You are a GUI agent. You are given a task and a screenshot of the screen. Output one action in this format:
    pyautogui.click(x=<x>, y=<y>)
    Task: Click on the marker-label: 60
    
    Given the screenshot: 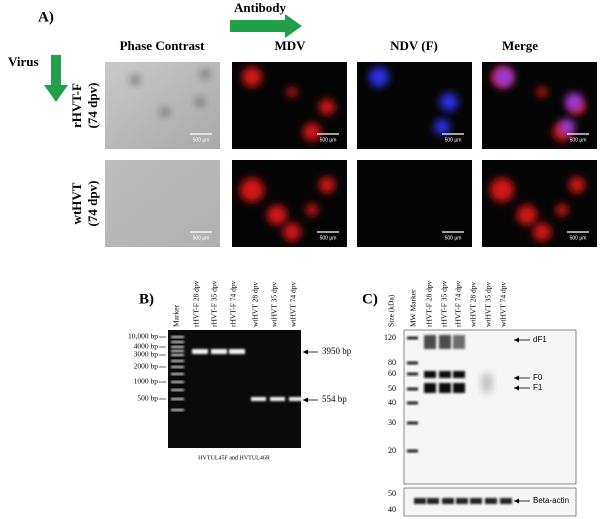 What is the action you would take?
    pyautogui.click(x=392, y=373)
    